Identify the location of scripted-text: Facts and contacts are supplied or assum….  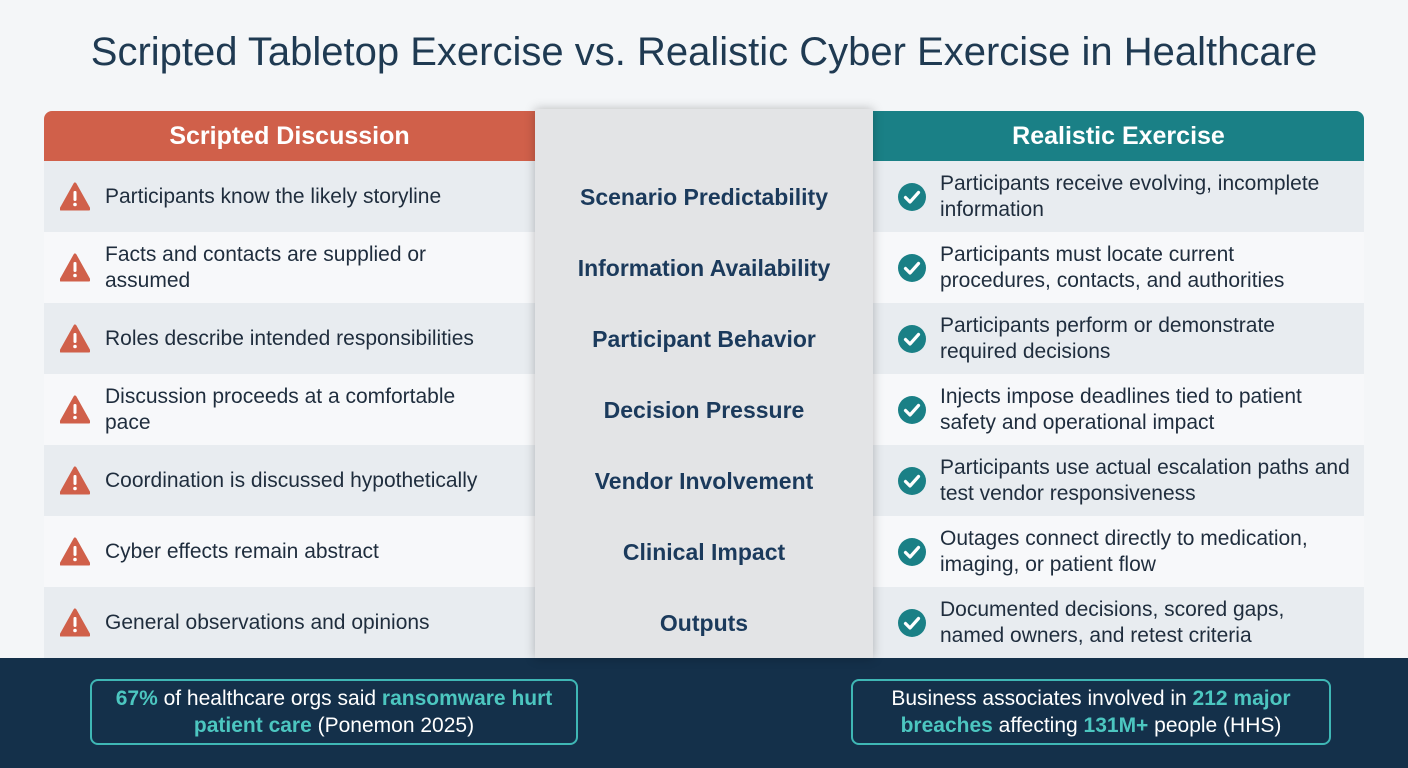
(266, 267).